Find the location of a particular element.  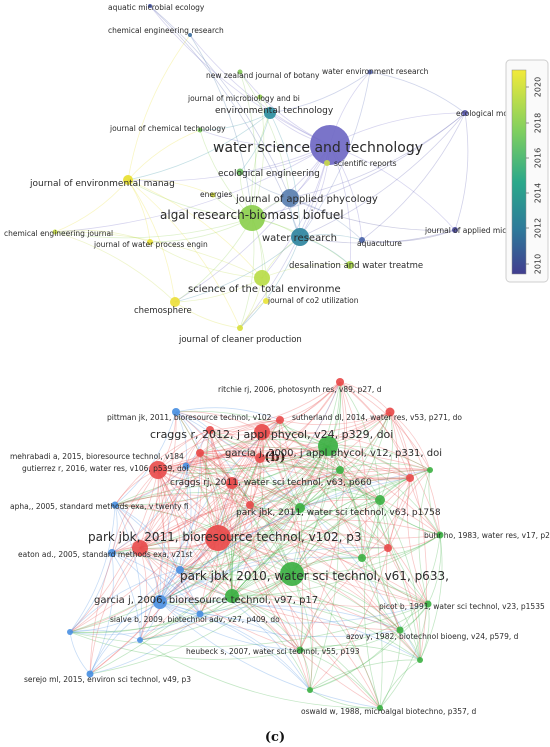

node-c-garcia2006 is located at coordinates (232, 596).